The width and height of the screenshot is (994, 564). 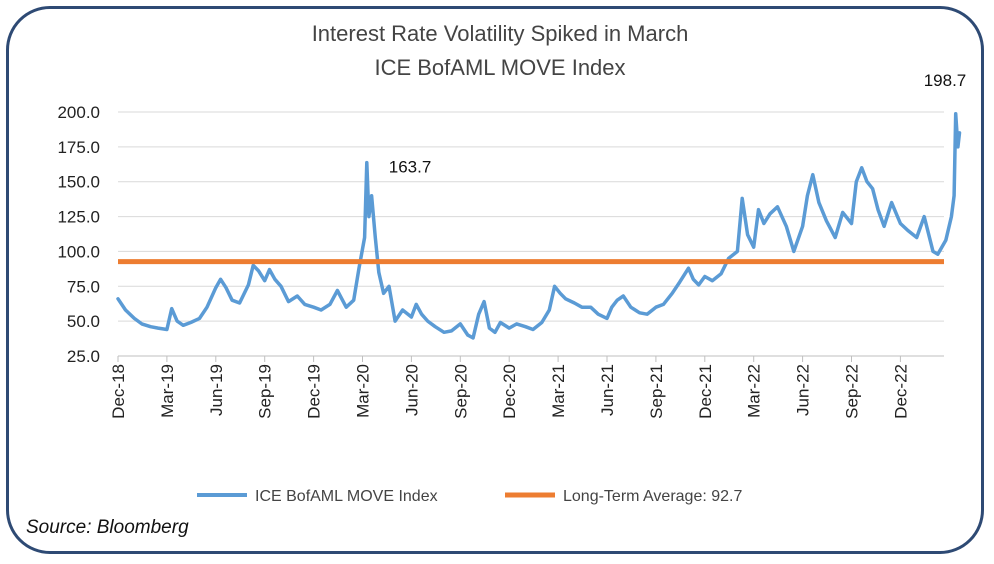 What do you see at coordinates (107, 527) in the screenshot?
I see `source-note: Source: Bloomberg` at bounding box center [107, 527].